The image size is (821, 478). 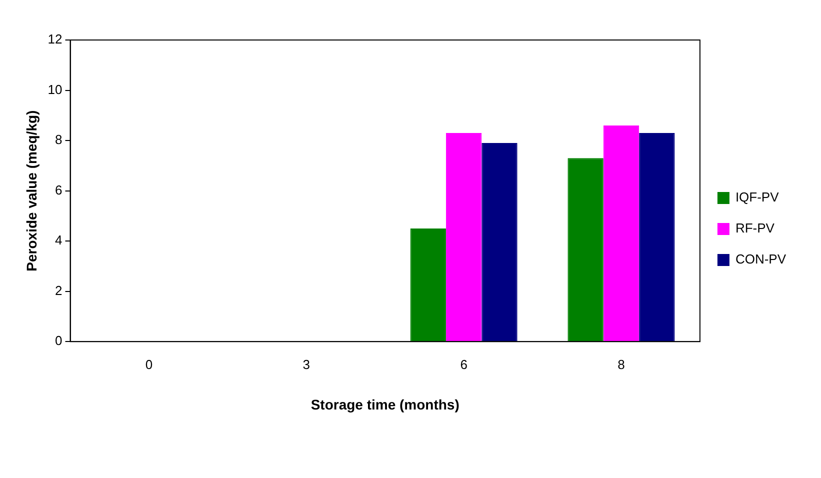 What do you see at coordinates (58, 340) in the screenshot?
I see `y-tick-label: 0` at bounding box center [58, 340].